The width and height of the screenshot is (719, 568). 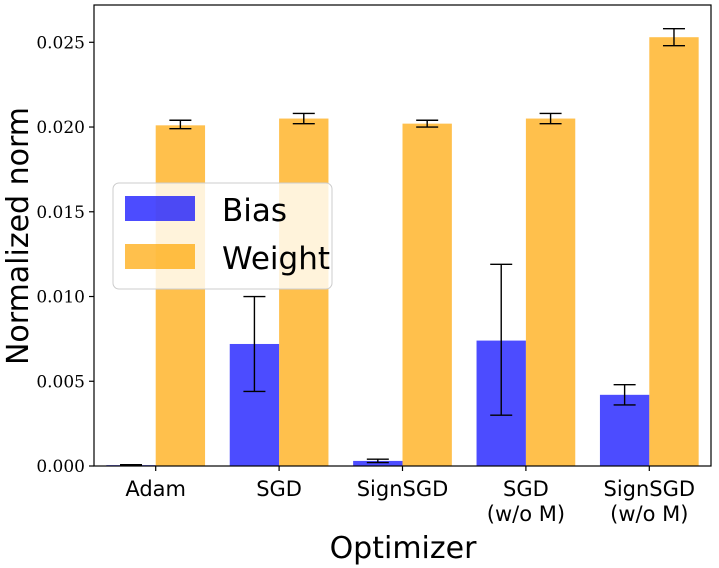 What do you see at coordinates (18, 236) in the screenshot?
I see `y-axis-title: Normalized norm` at bounding box center [18, 236].